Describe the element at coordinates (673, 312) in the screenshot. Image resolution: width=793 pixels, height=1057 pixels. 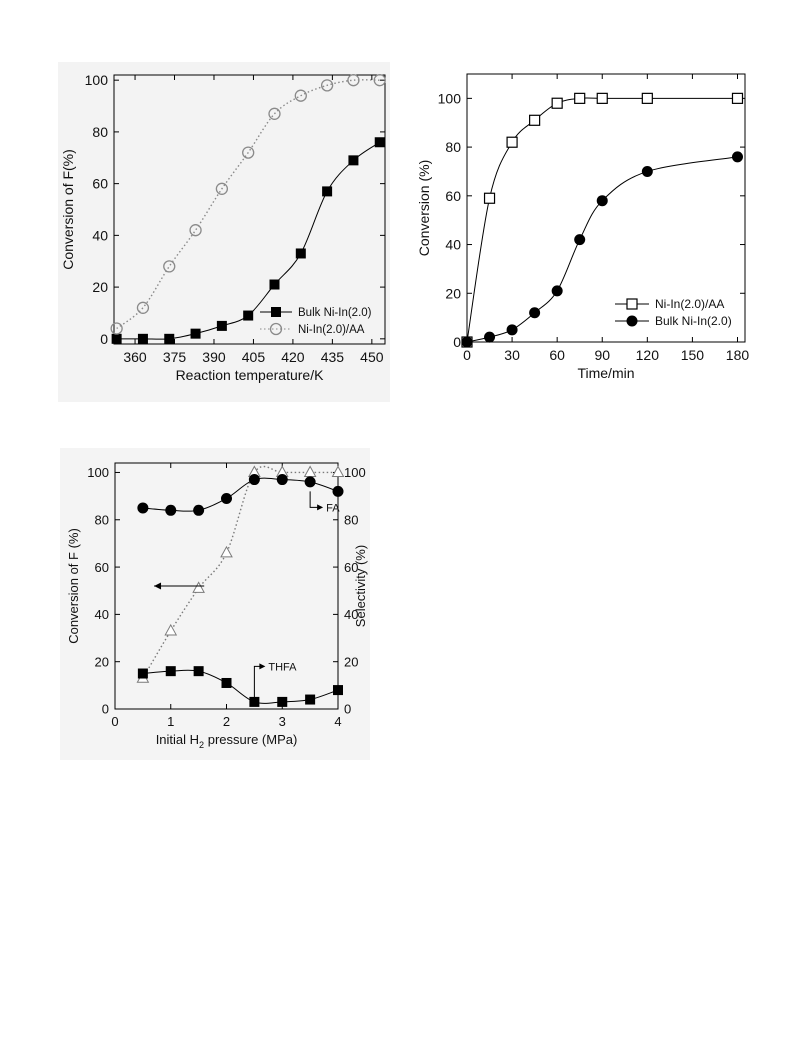
I see `legend: Ni-In(2.0)/AA Bulk Ni-In(2.0)` at that location.